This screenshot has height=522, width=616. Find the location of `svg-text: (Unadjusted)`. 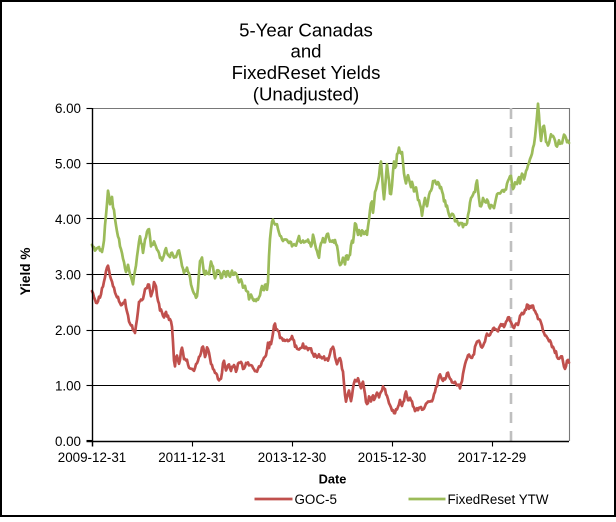

svg-text: (Unadjusted) is located at coordinates (306, 93).